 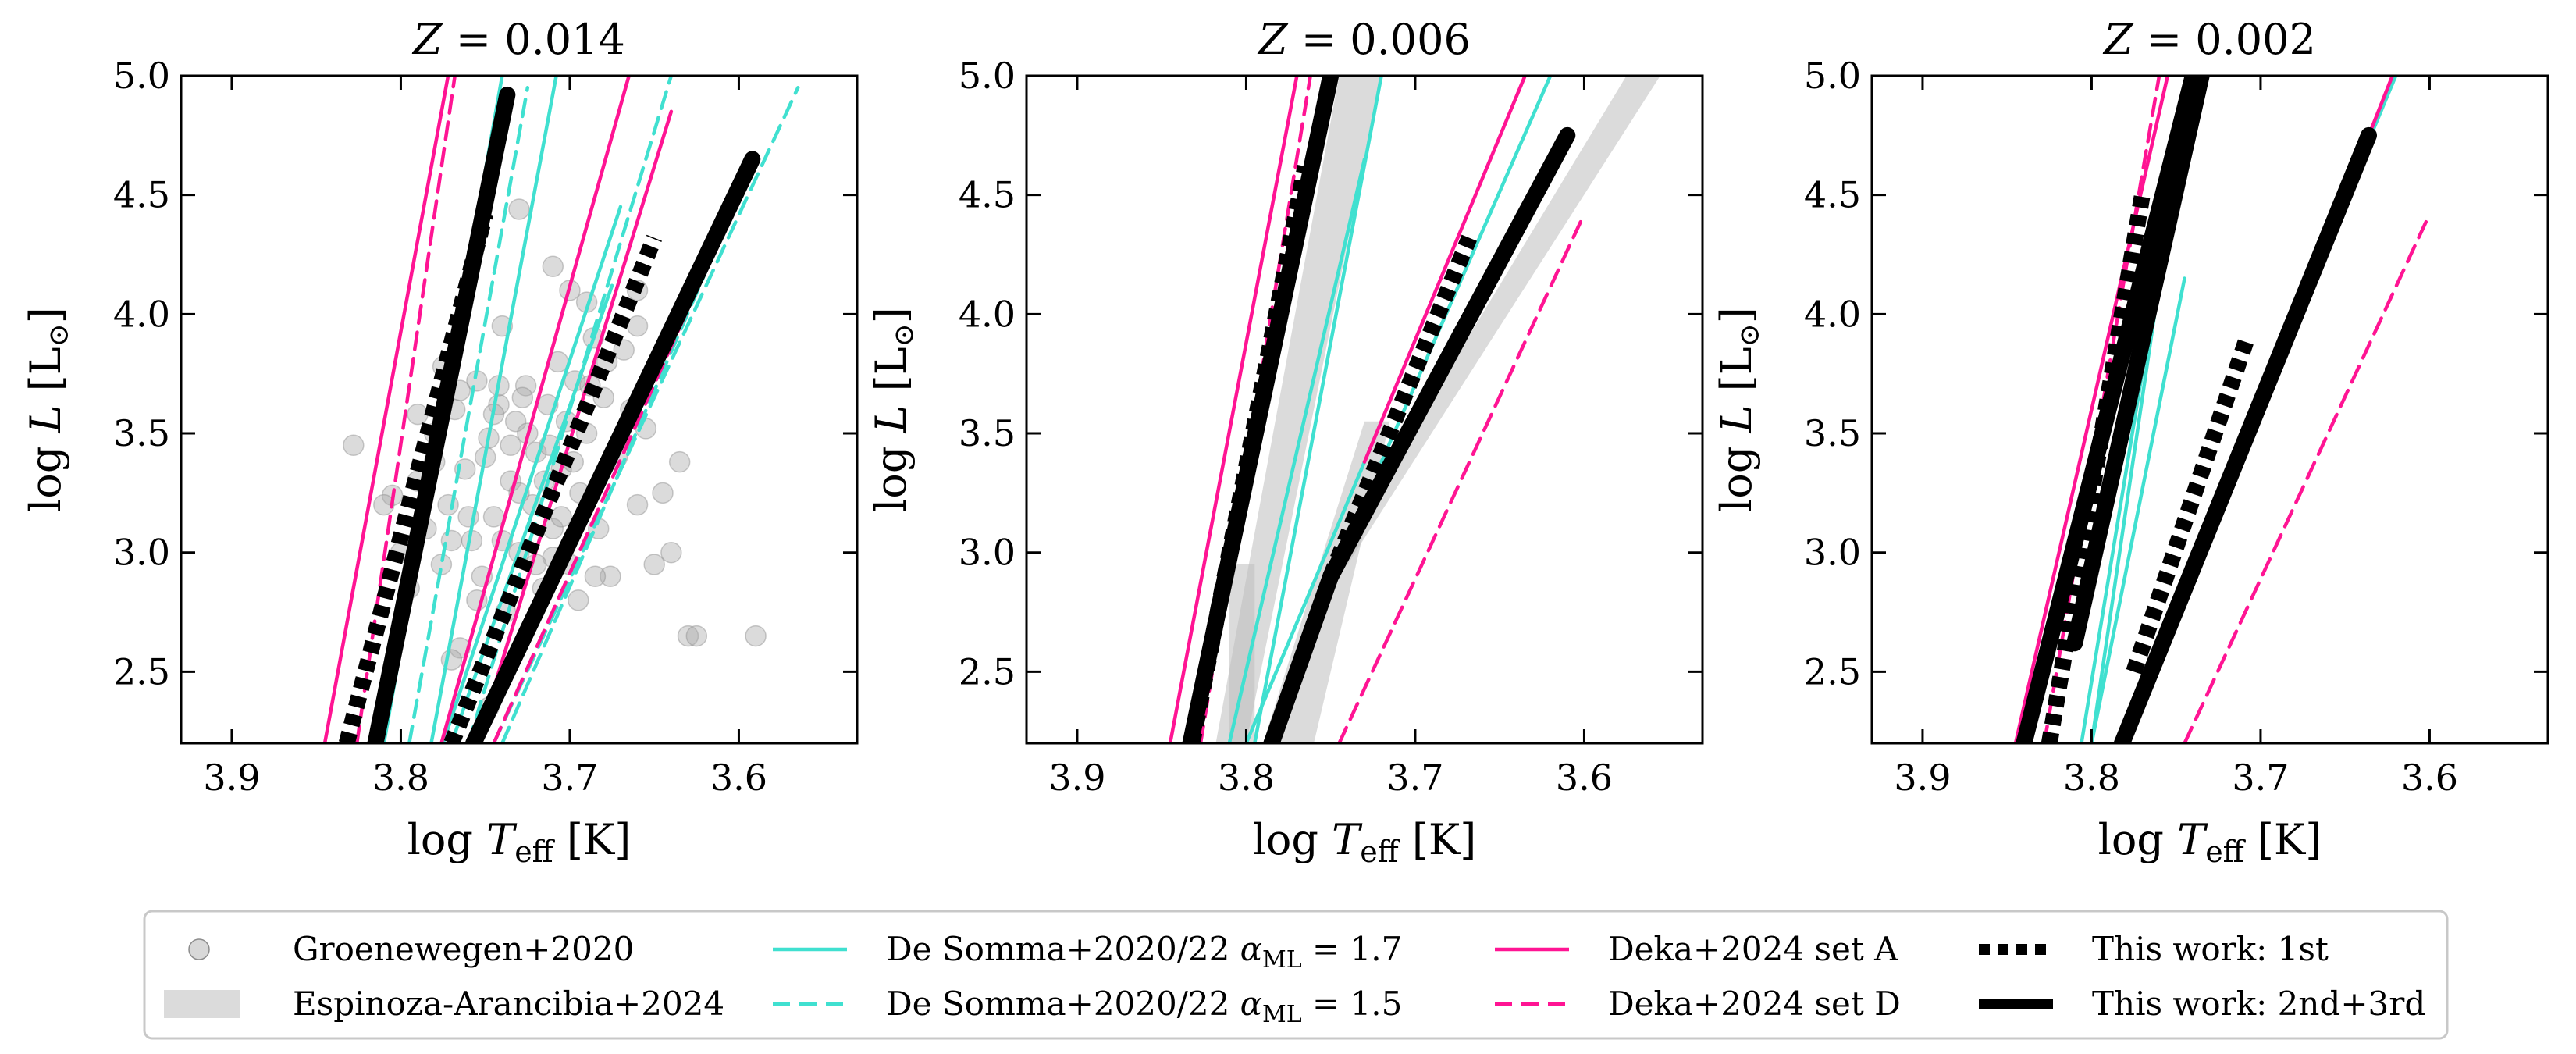 I want to click on legend-marker, so click(x=199, y=949).